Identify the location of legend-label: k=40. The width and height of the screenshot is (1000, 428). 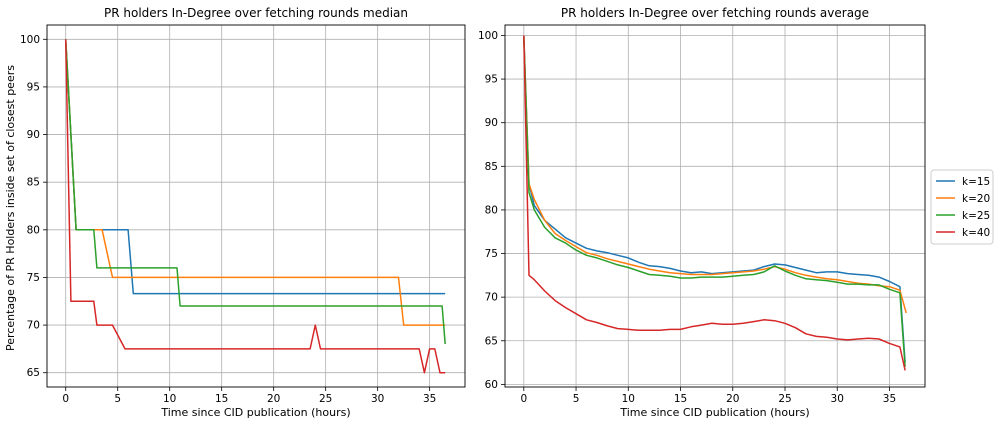
(976, 233).